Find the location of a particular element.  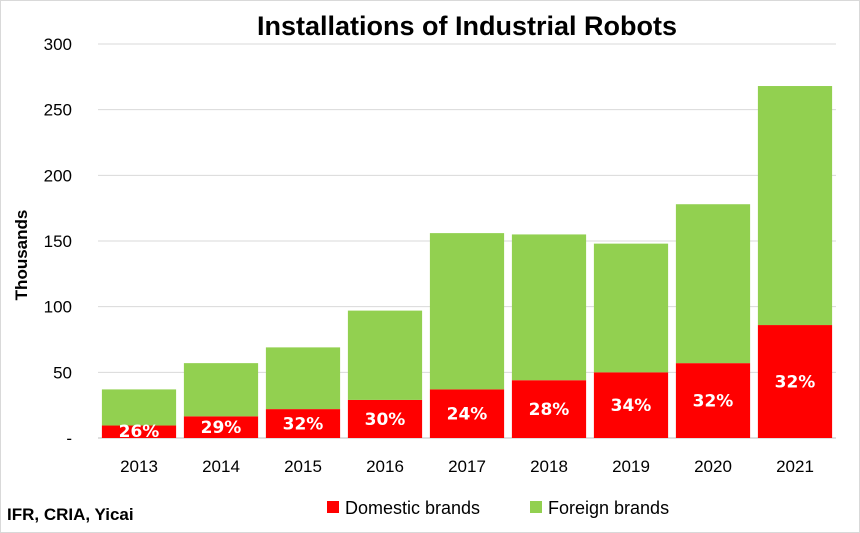

bar-foreign-2021 is located at coordinates (795, 206).